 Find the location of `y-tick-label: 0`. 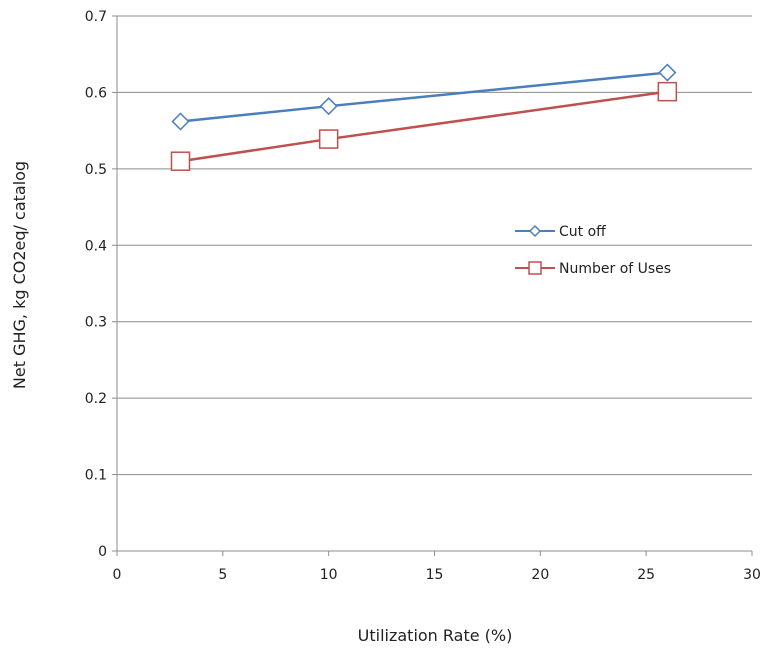

y-tick-label: 0 is located at coordinates (102, 552).